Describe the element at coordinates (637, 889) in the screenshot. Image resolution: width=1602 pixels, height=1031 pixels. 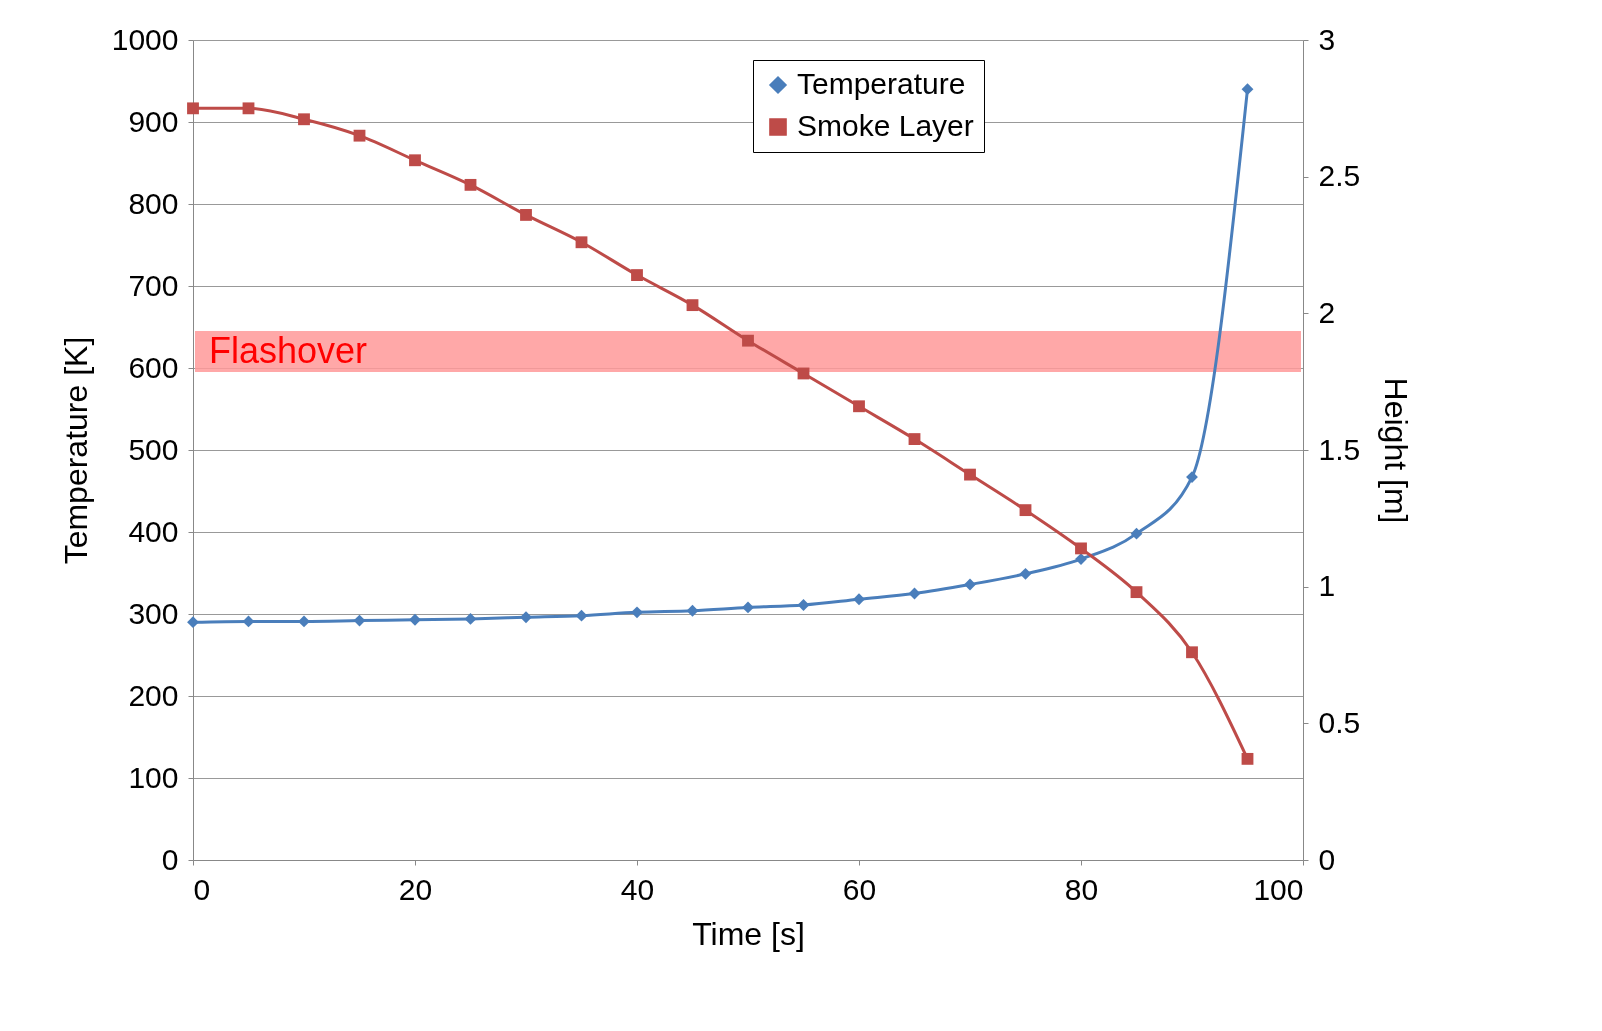
I see `x-tick-label: 40` at that location.